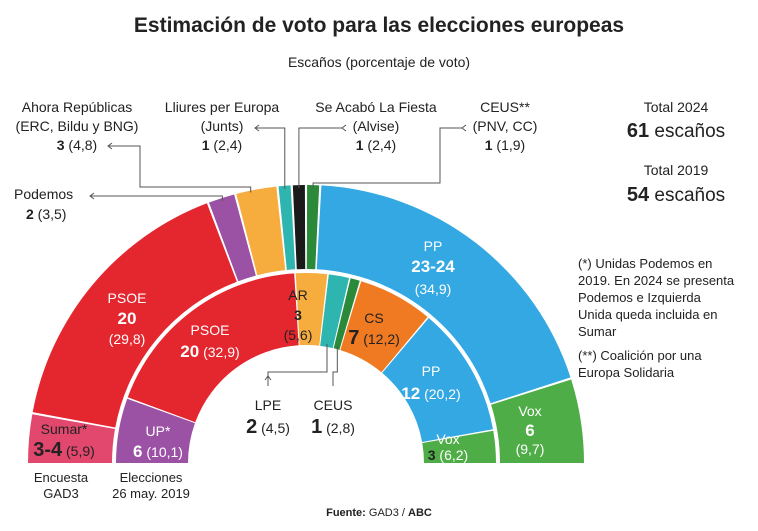  I want to click on outer-label-vox-seats: 6, so click(529, 430).